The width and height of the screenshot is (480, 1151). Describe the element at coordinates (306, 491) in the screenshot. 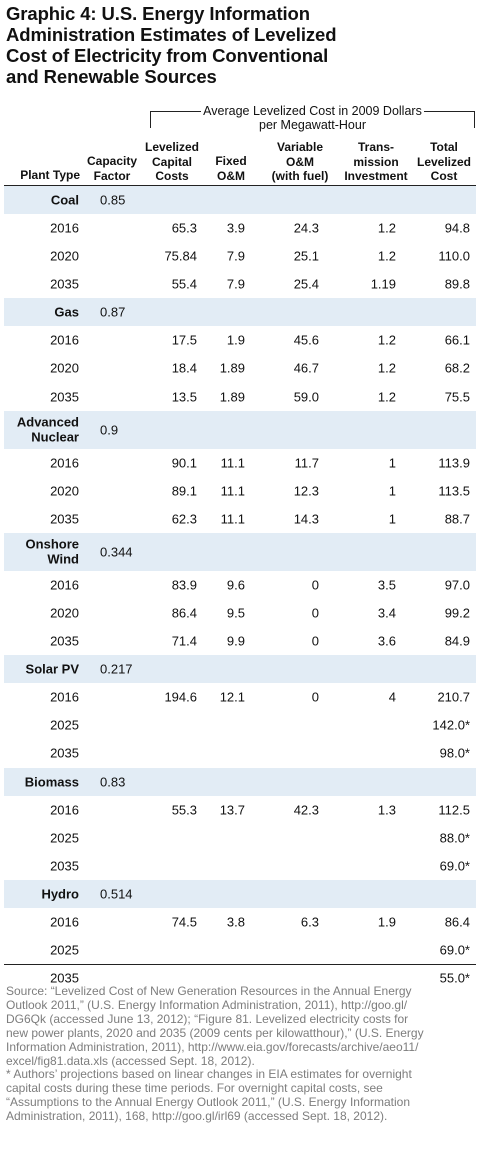

I see `variable-om-cell: 12.3` at that location.